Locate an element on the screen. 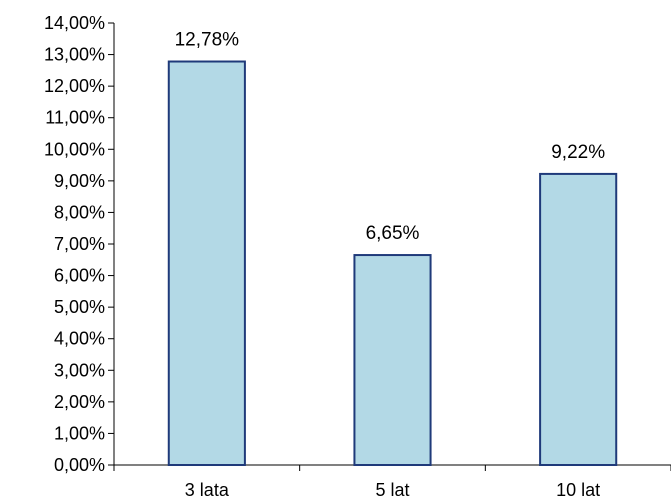 The image size is (671, 502). x-axis: 3 lata 5 lat 10 lat is located at coordinates (392, 482).